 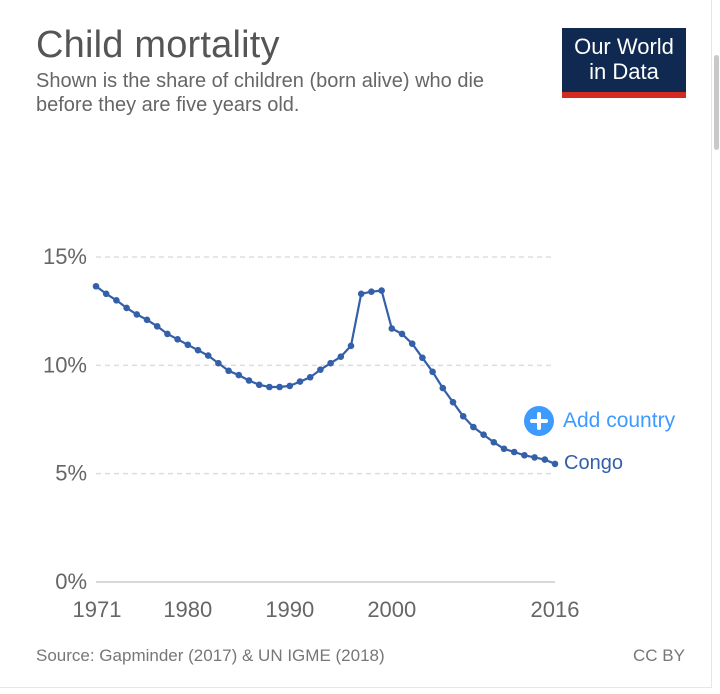 What do you see at coordinates (71, 473) in the screenshot?
I see `y-tick-label: 5%` at bounding box center [71, 473].